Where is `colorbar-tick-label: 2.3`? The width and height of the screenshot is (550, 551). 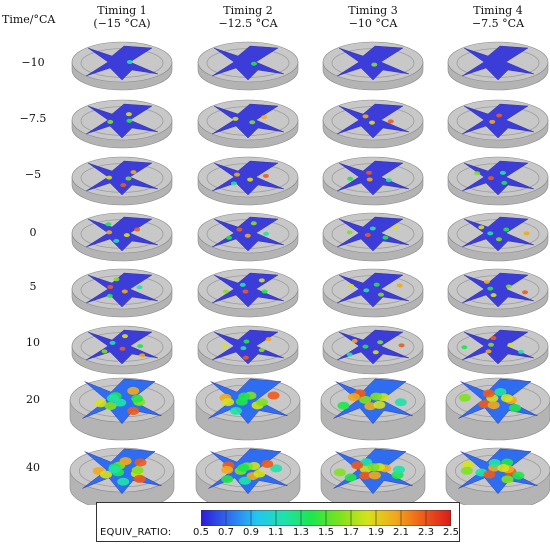 colorbar-tick-label: 2.3 is located at coordinates (426, 532).